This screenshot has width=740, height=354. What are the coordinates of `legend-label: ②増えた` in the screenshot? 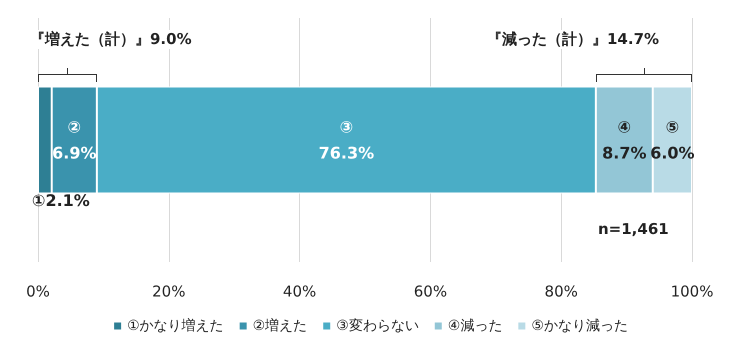 It's located at (280, 325).